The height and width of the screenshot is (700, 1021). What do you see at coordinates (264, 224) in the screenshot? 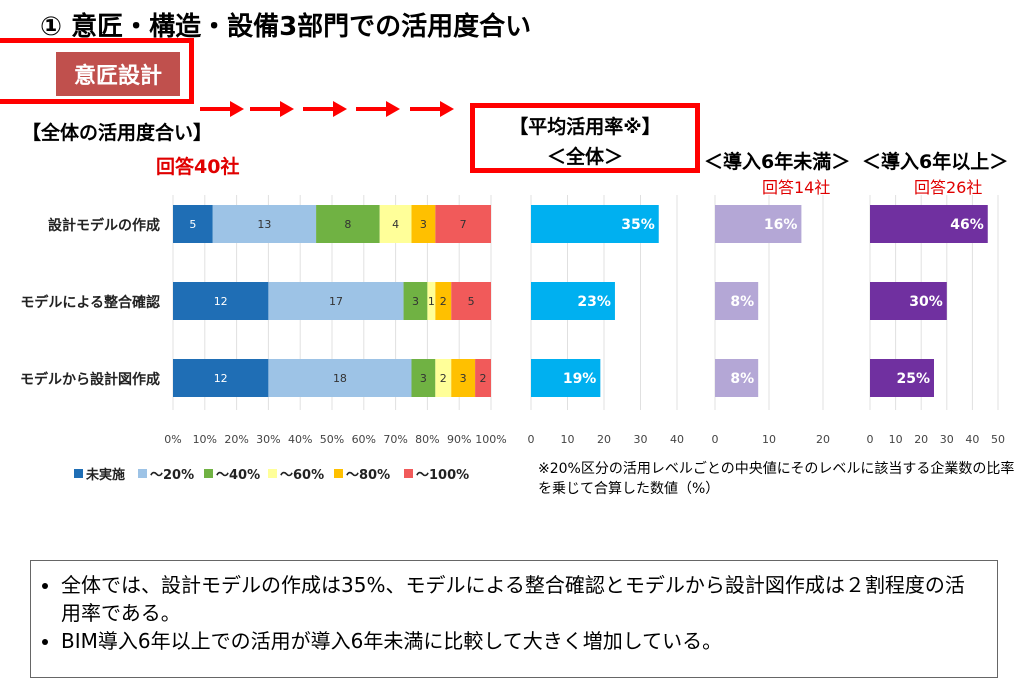
I see `segment-value-label: 13` at bounding box center [264, 224].